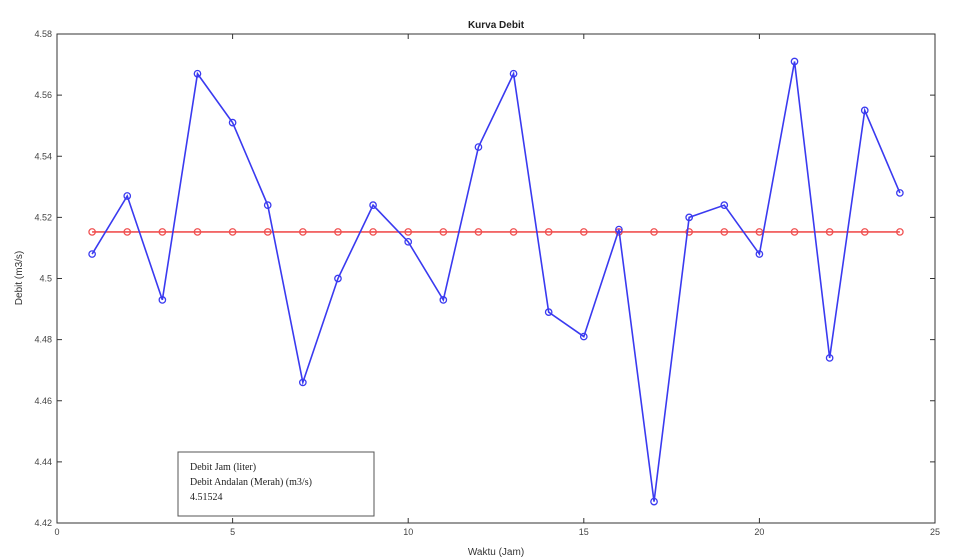 The image size is (953, 560). What do you see at coordinates (496, 25) in the screenshot?
I see `chart-title: Kurva Debit` at bounding box center [496, 25].